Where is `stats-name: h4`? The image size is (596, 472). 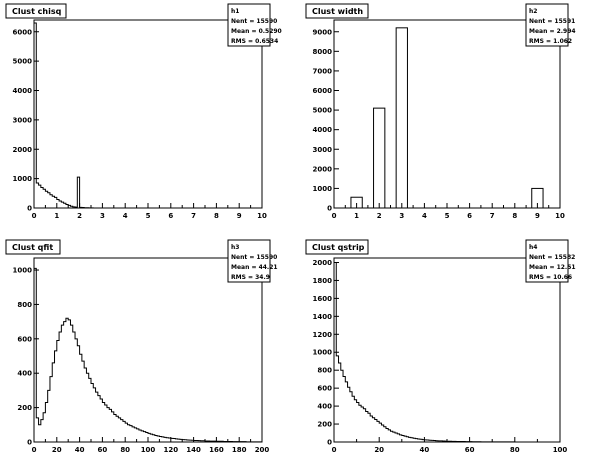 stats-name: h4 is located at coordinates (533, 247).